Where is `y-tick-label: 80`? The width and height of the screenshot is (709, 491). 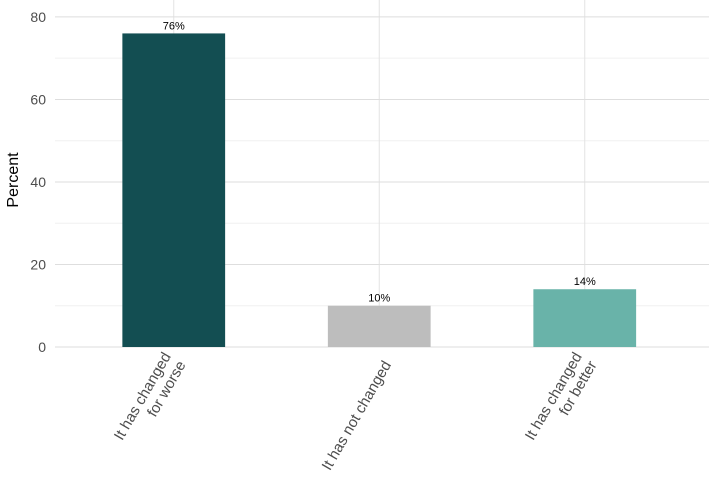 y-tick-label: 80 is located at coordinates (38, 17).